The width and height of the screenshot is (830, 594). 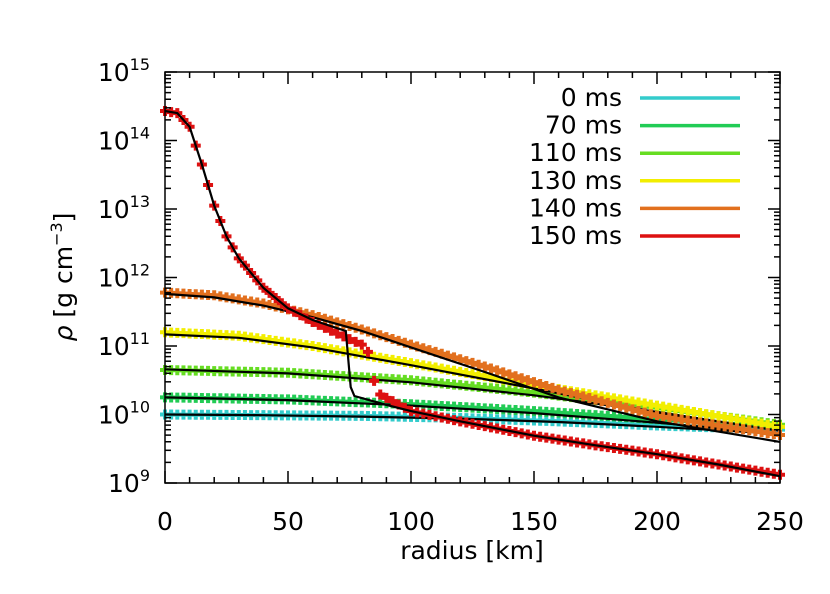 I want to click on y-tick-label: 109, so click(x=129, y=482).